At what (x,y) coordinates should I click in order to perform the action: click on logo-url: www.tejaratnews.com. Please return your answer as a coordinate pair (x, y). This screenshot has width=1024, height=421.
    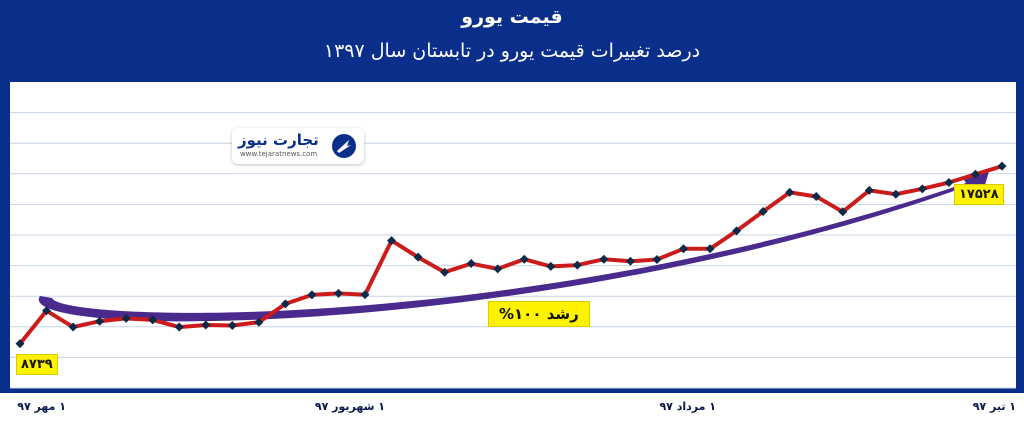
    Looking at the image, I should click on (279, 154).